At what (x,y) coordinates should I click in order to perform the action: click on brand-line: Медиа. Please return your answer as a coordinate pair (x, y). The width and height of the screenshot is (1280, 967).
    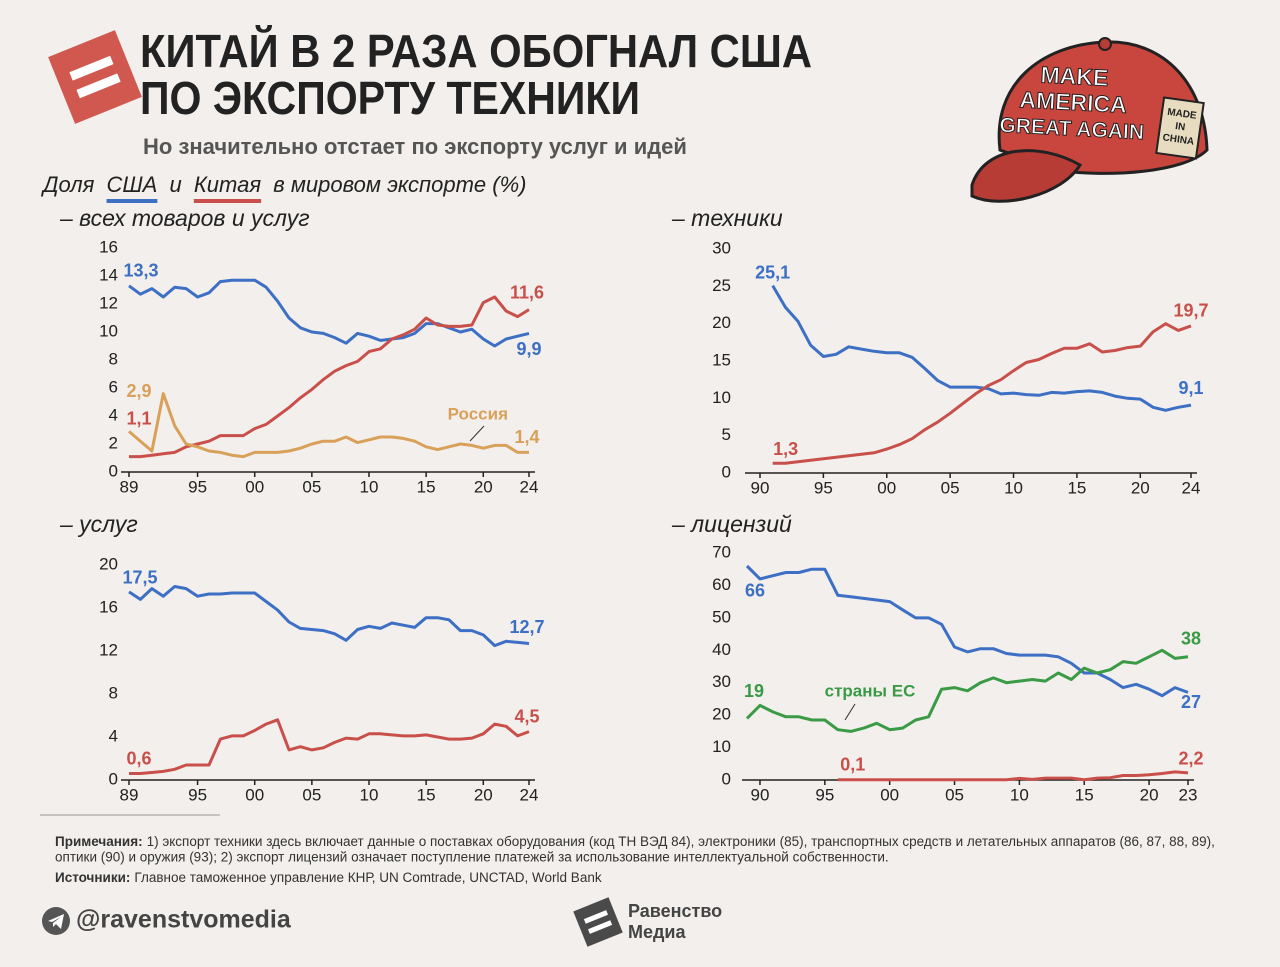
    Looking at the image, I should click on (657, 932).